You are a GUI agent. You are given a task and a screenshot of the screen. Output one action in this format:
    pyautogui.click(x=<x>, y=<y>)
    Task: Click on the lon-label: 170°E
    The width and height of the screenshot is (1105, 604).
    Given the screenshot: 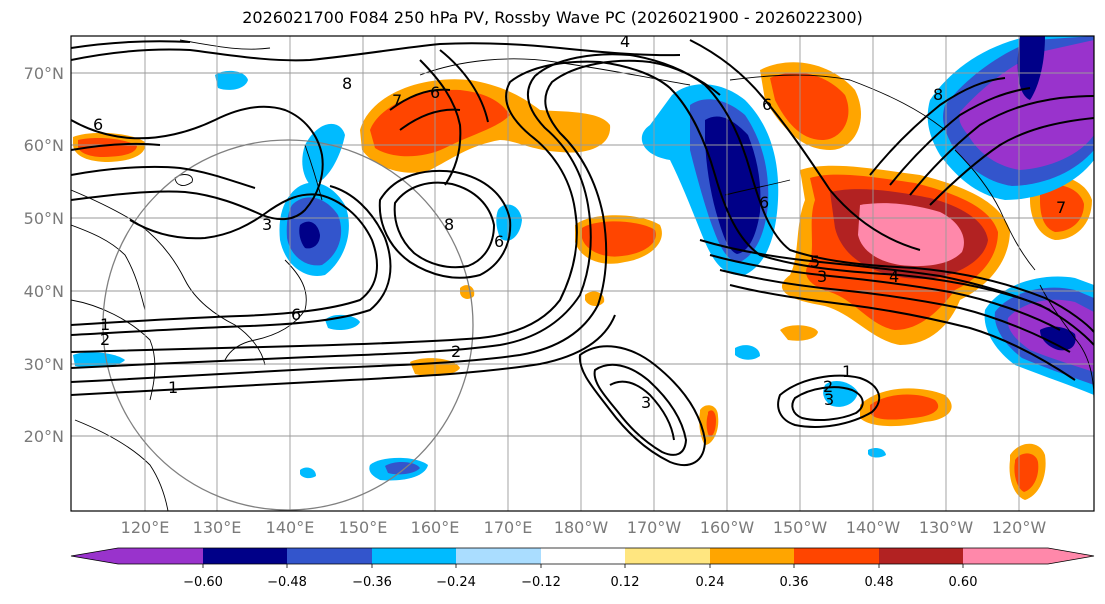 What is the action you would take?
    pyautogui.click(x=508, y=527)
    